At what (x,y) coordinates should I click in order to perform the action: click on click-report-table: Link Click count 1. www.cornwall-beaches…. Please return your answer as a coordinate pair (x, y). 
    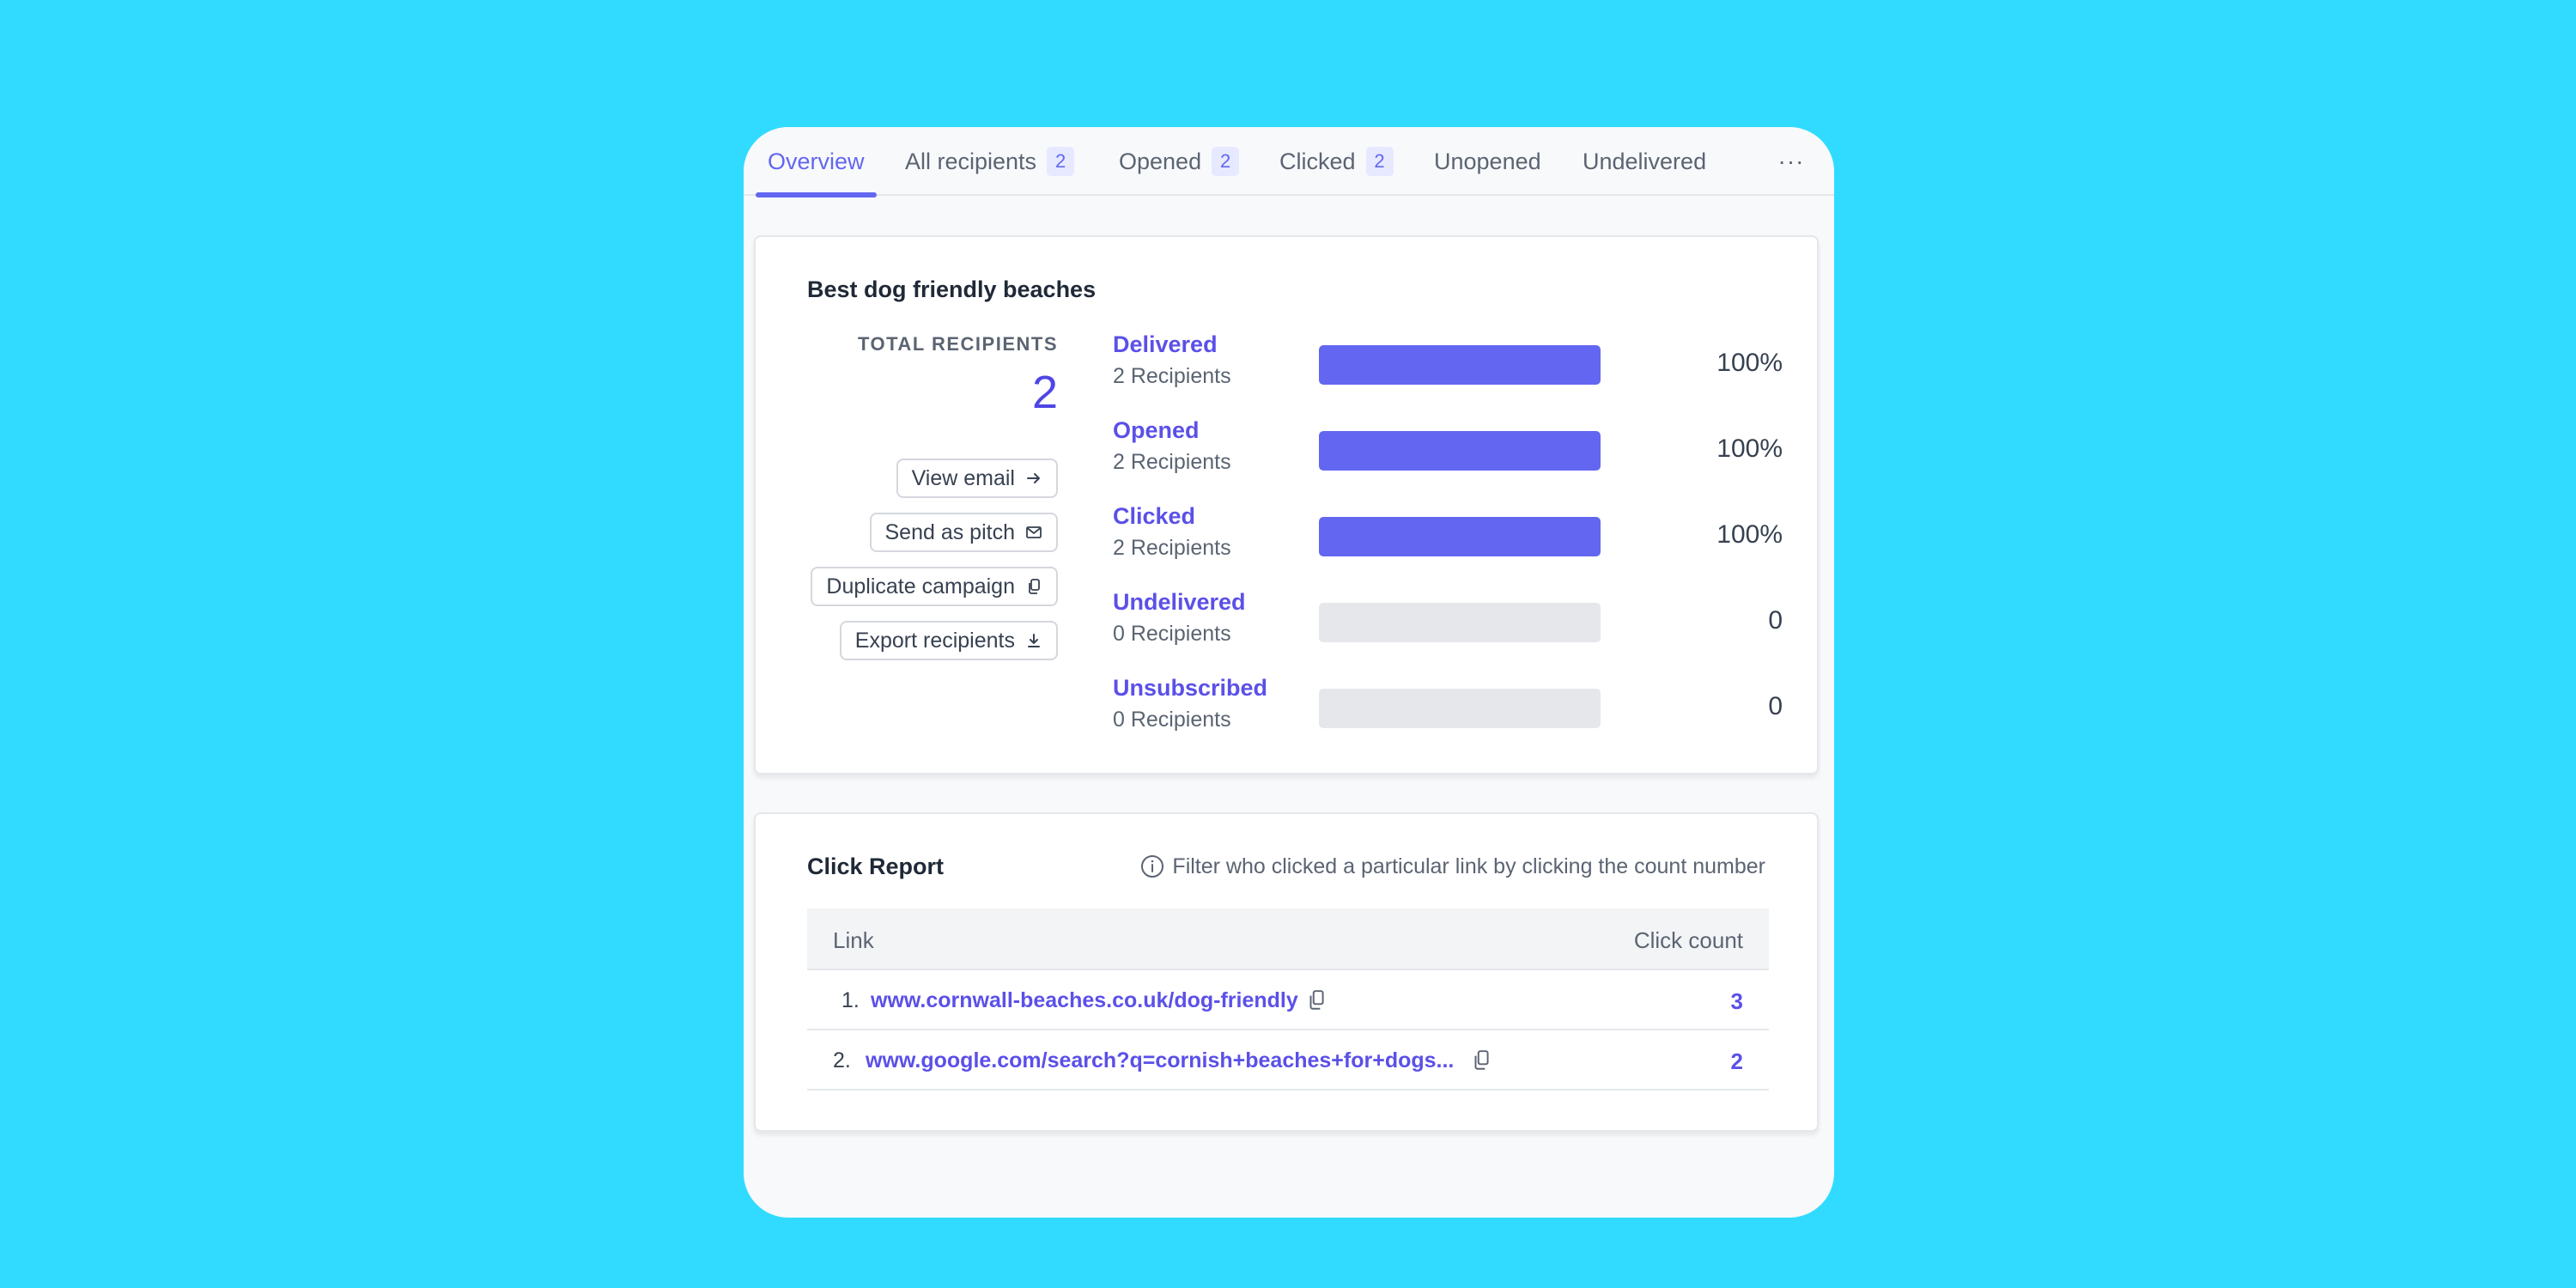
    Looking at the image, I should click on (1288, 999).